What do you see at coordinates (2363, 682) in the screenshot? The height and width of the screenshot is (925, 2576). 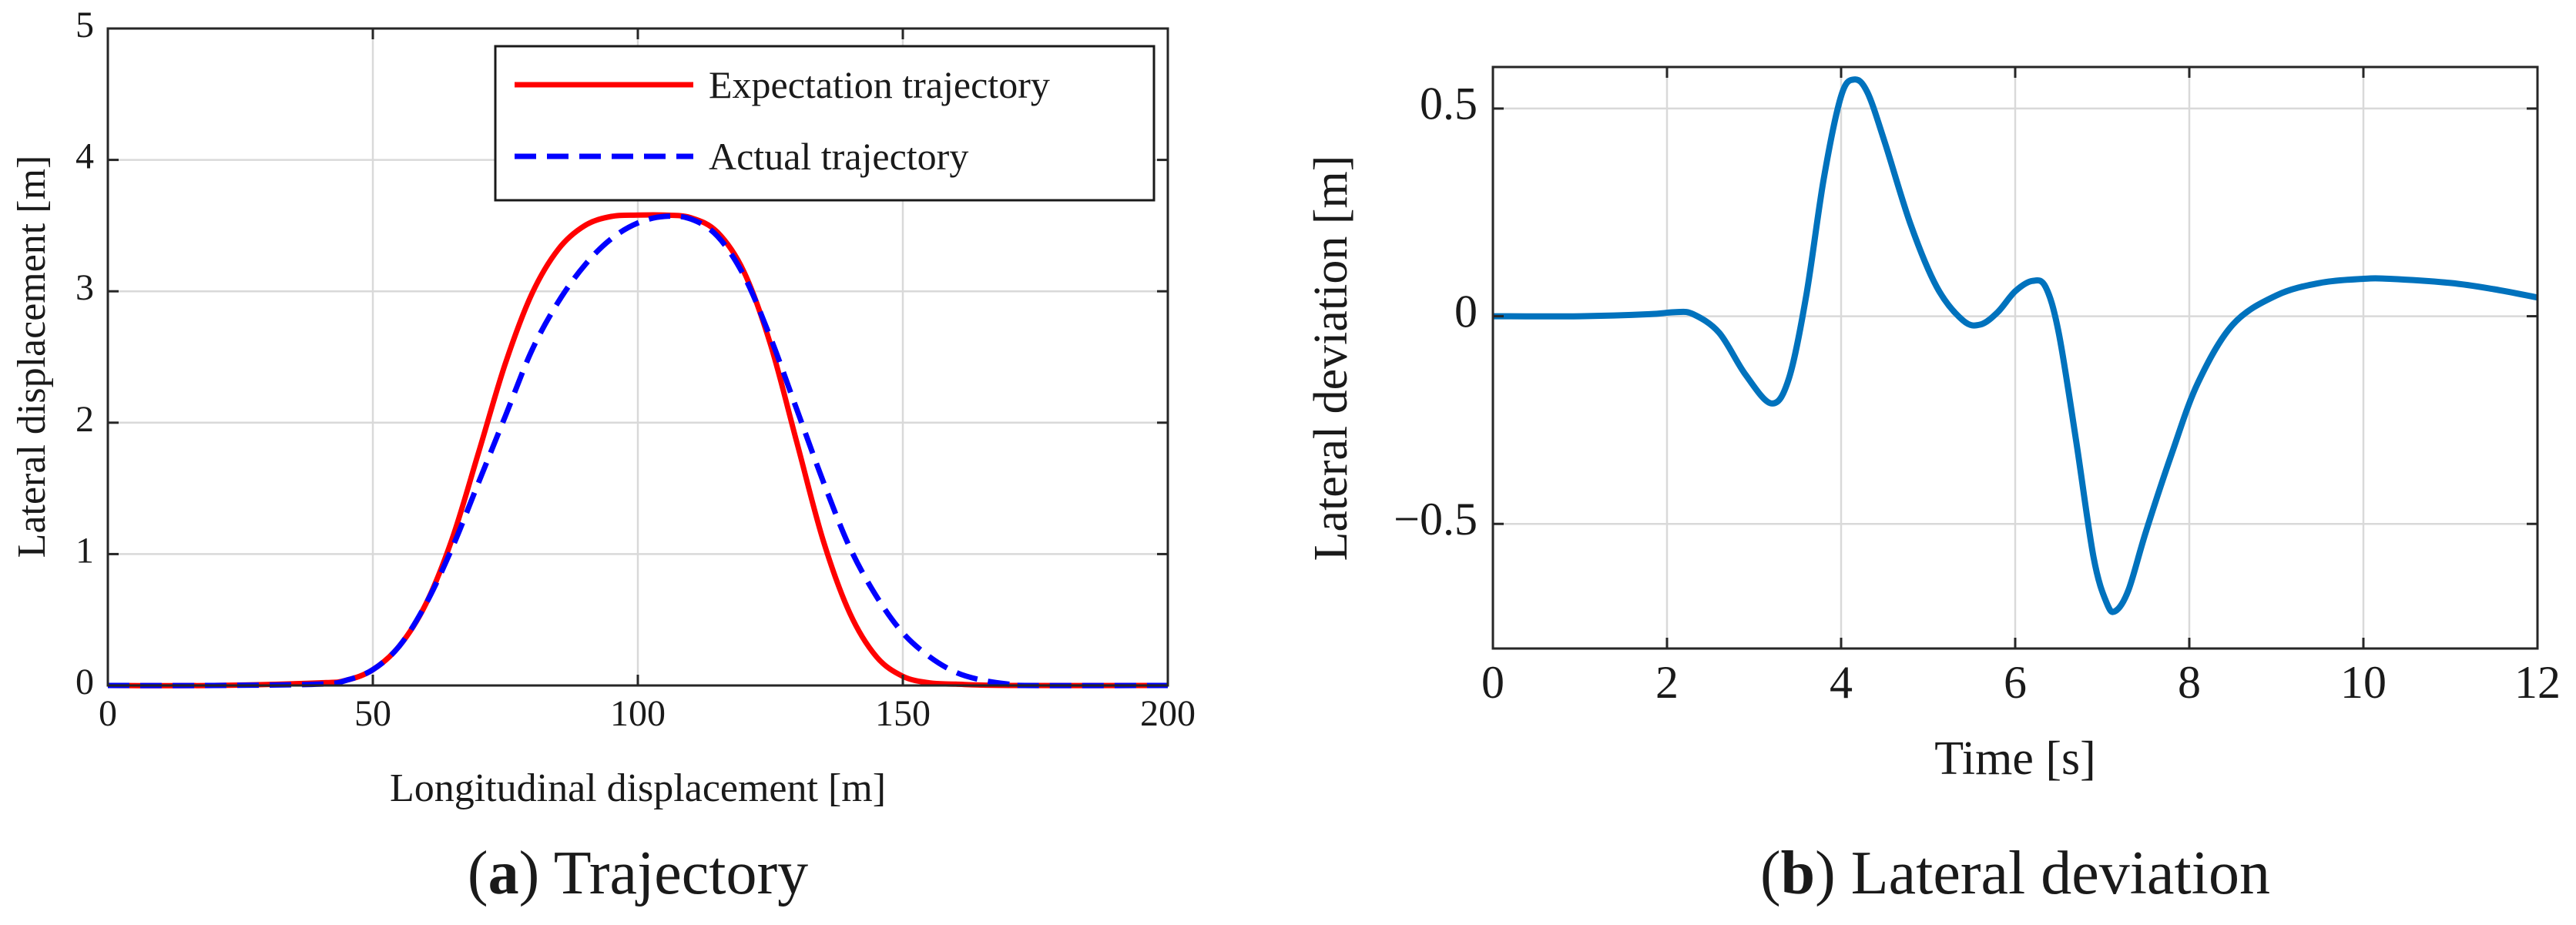 I see `deviation-x-tick-label: 10` at bounding box center [2363, 682].